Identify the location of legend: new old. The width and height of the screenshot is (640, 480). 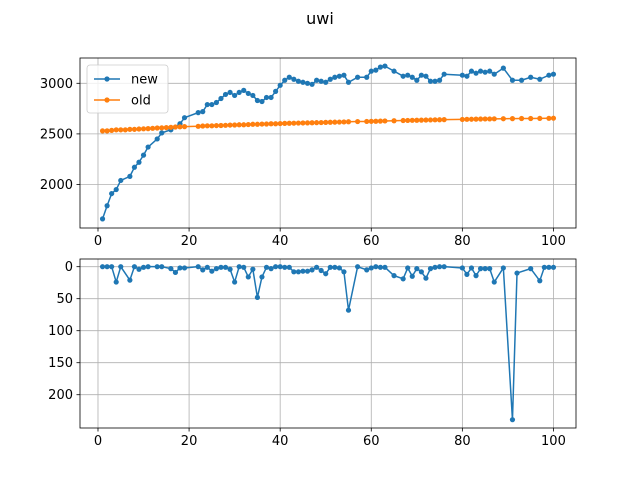
(127, 89).